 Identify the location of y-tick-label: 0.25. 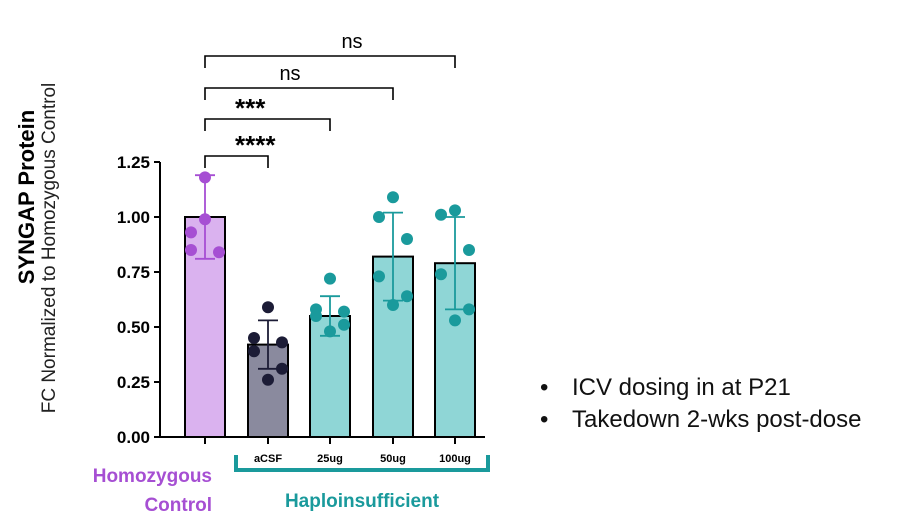
(133, 382).